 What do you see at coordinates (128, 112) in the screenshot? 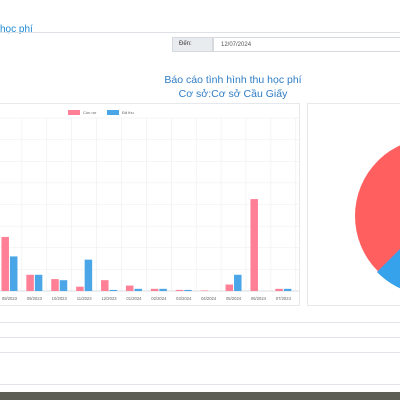
I see `legend-label-da-thu: Đã thu` at bounding box center [128, 112].